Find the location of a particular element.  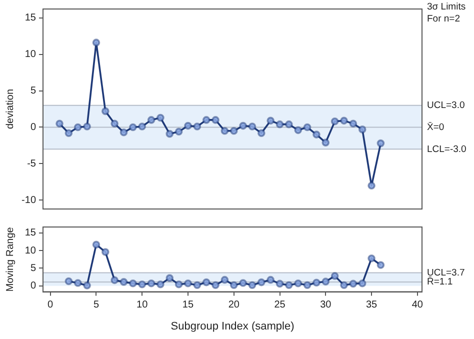

x-axis-title: Subgroup Index (sample) is located at coordinates (232, 326).